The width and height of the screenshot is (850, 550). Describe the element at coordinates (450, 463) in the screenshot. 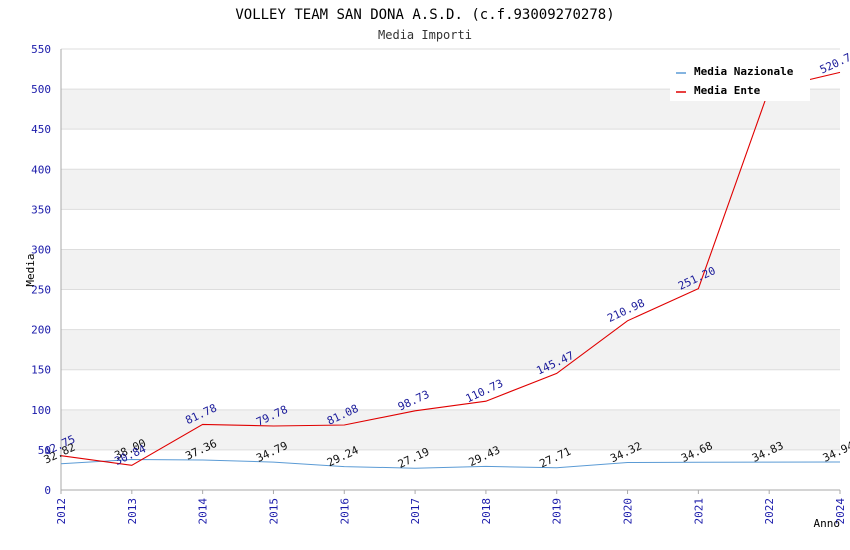

I see `series-line-media-nazionale` at that location.